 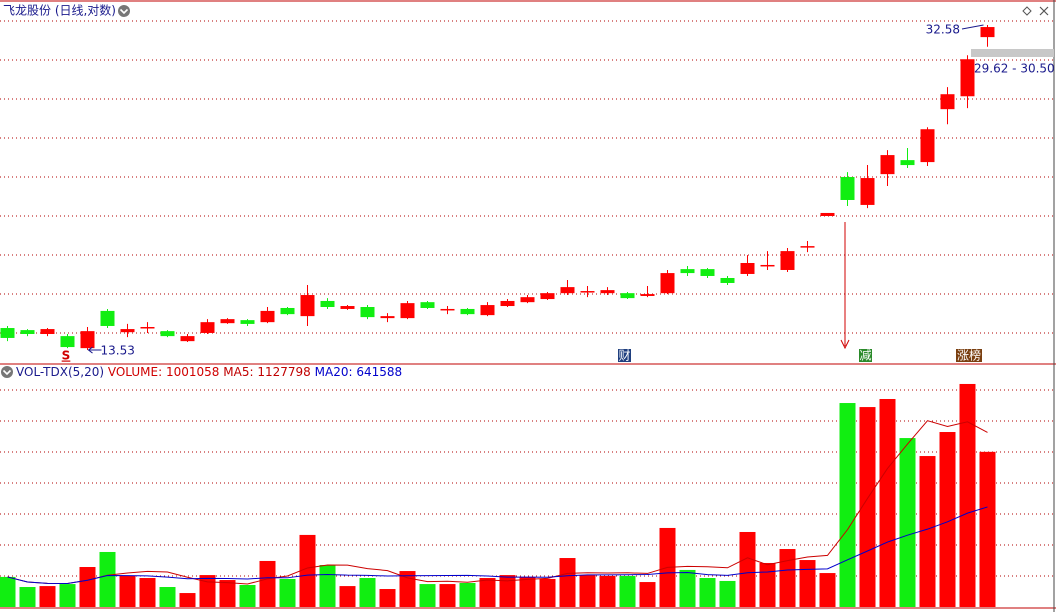 I want to click on collapse-button, so click(x=124, y=11).